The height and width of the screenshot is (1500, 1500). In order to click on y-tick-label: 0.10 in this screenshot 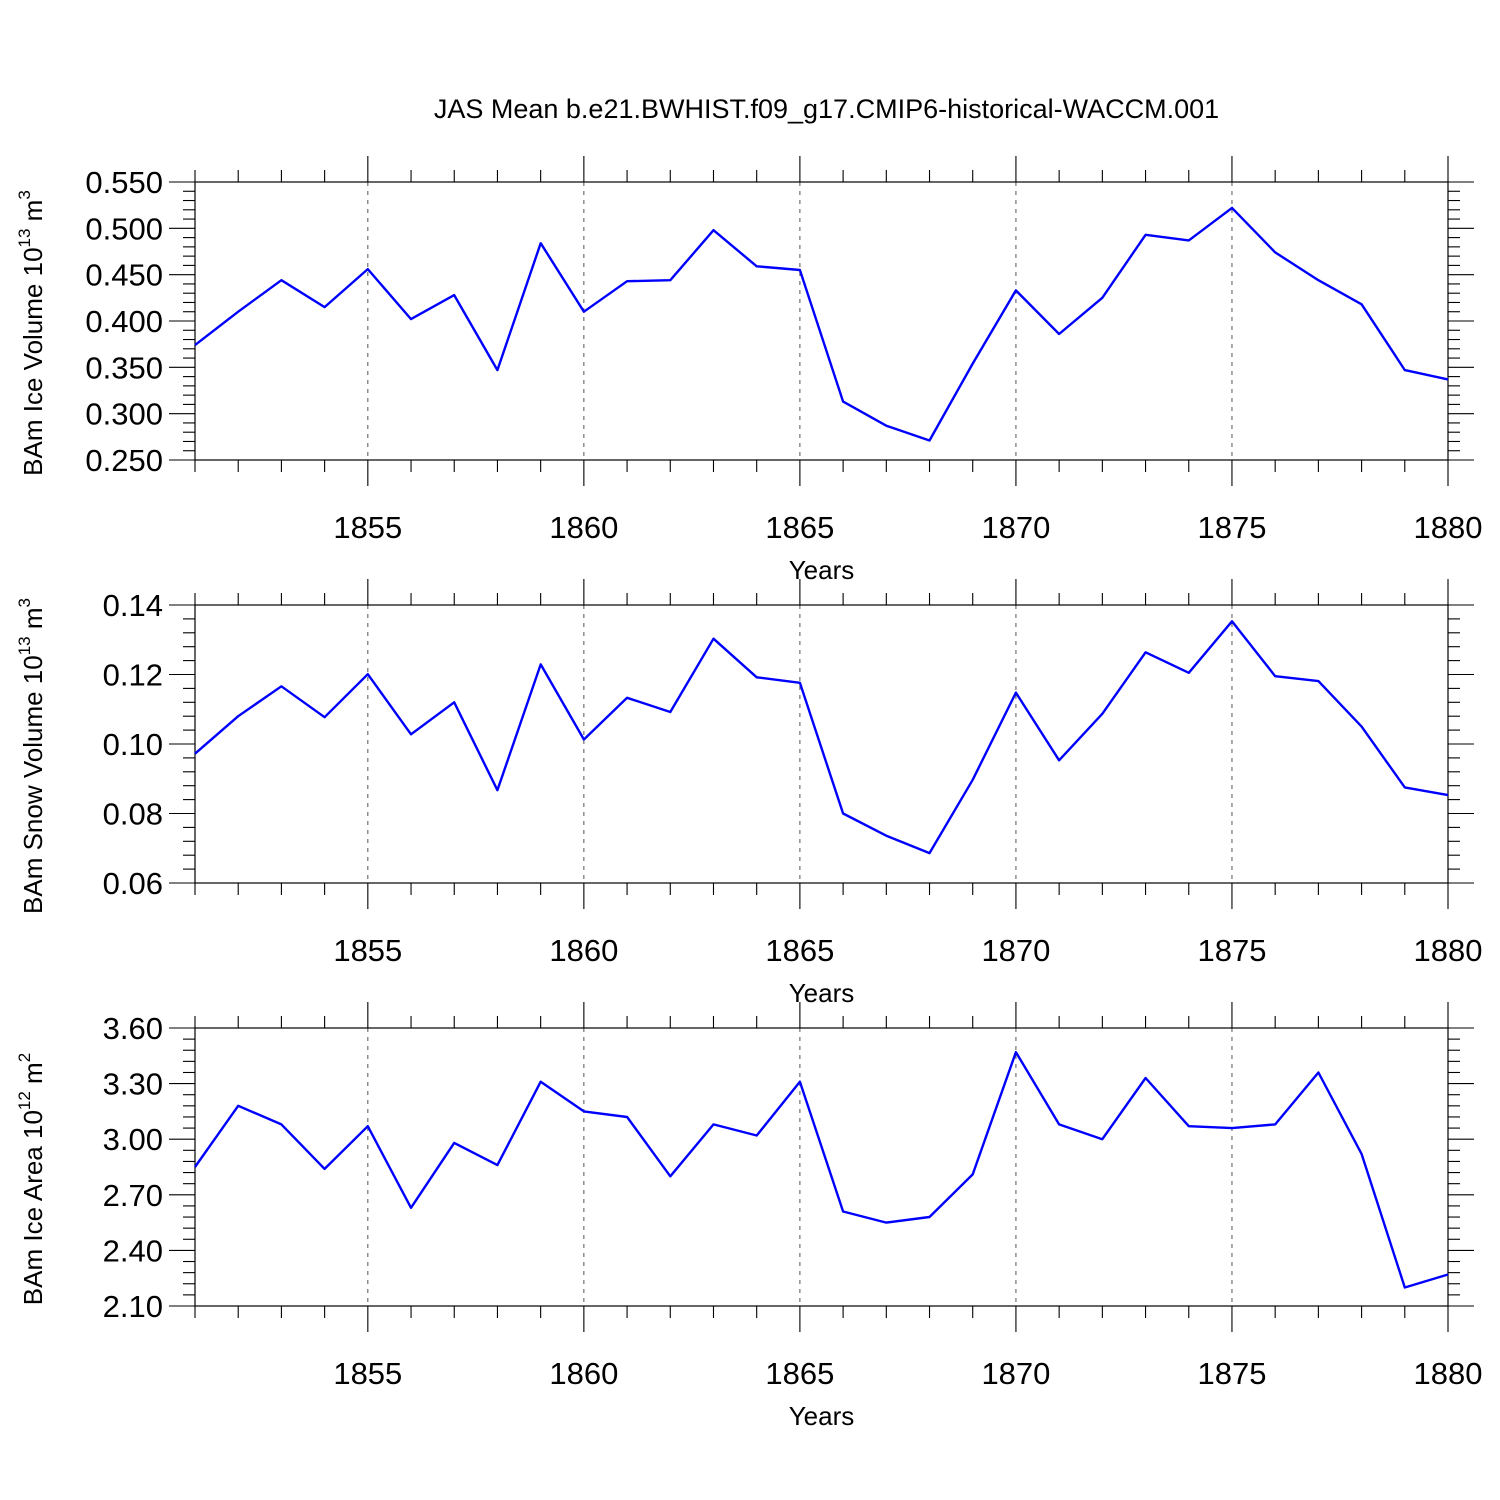, I will do `click(133, 744)`.